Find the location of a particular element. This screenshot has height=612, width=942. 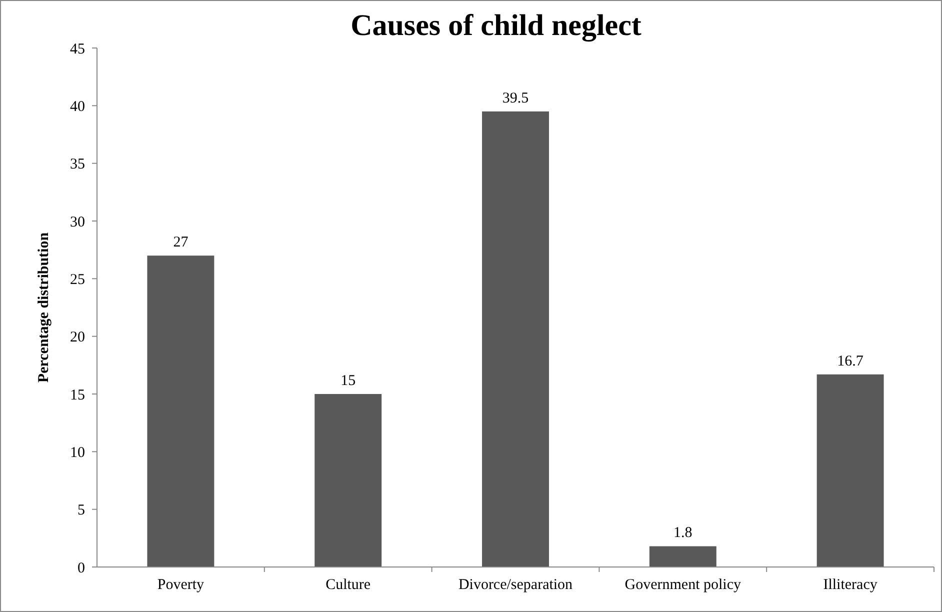

data-label: 39.5 is located at coordinates (515, 98).